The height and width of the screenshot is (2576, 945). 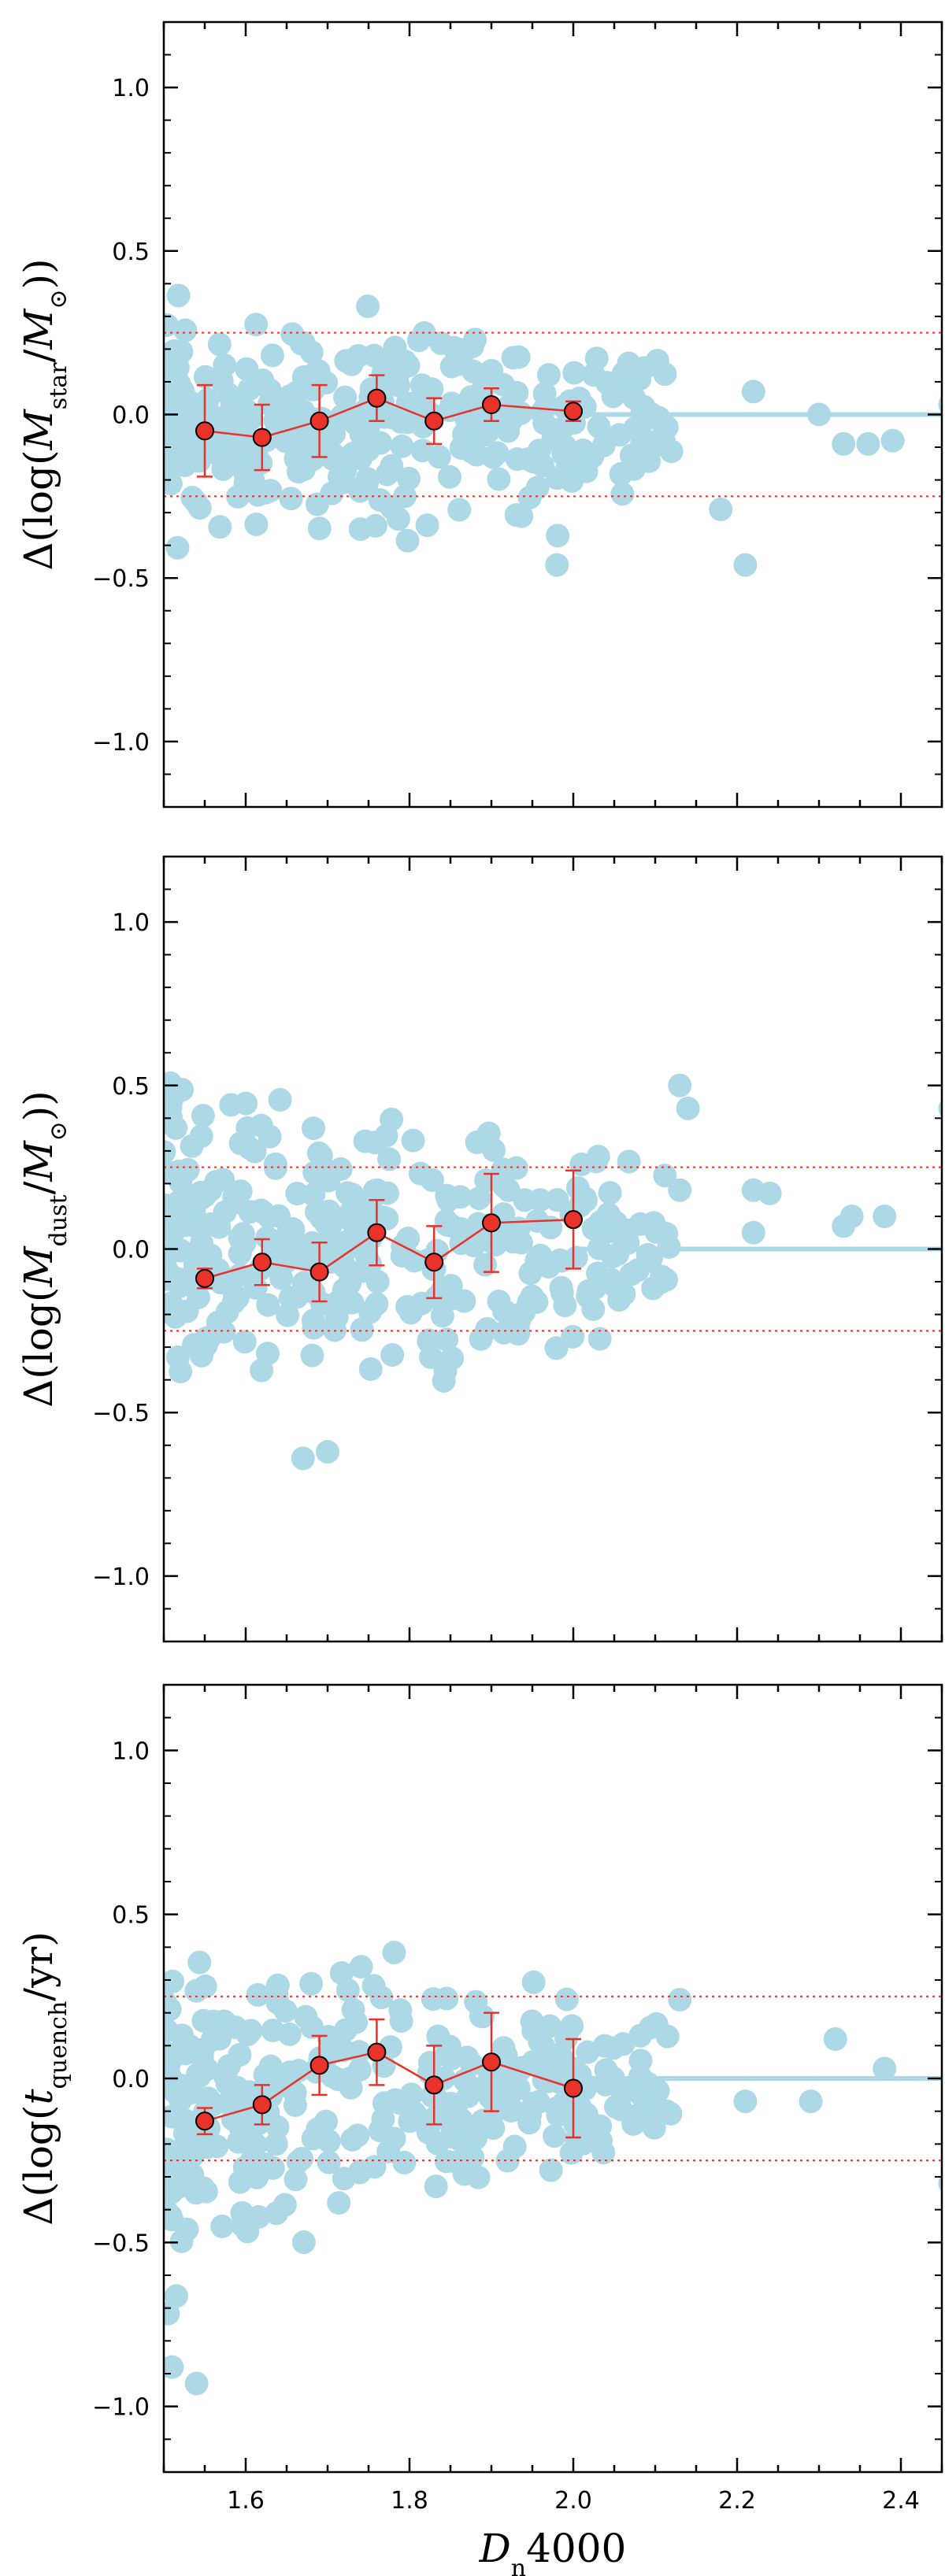 What do you see at coordinates (737, 2501) in the screenshot?
I see `x-tick-label: 2.2` at bounding box center [737, 2501].